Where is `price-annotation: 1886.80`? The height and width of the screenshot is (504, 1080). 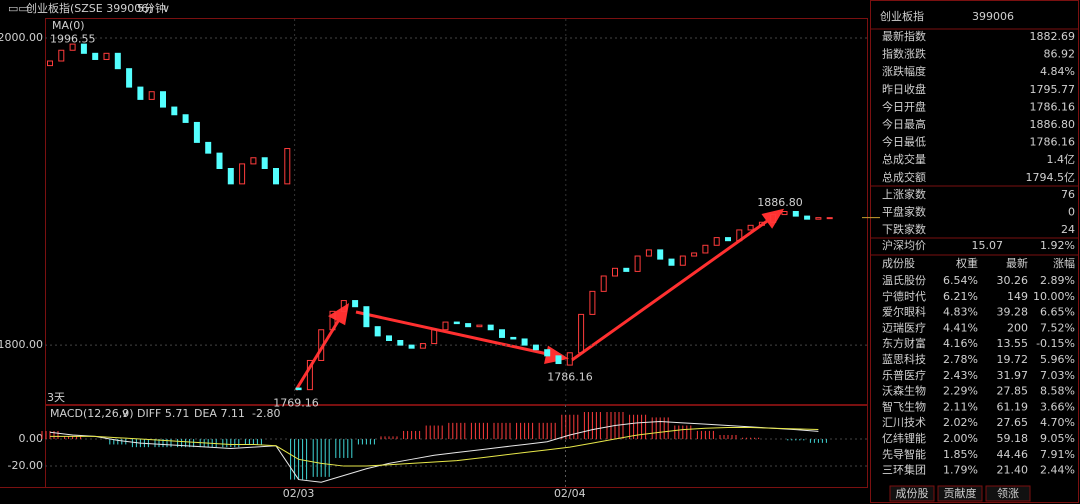
price-annotation: 1886.80 is located at coordinates (780, 202).